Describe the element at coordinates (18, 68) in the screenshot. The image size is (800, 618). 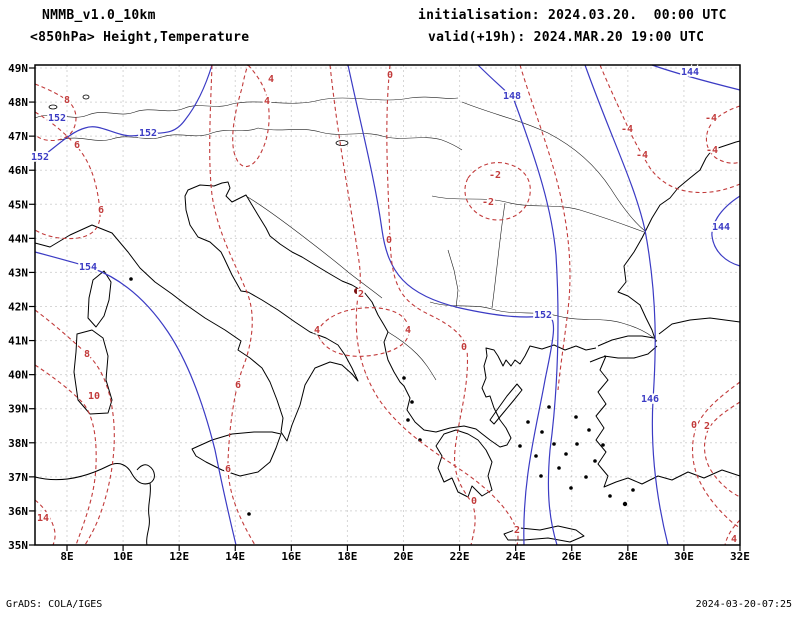
I see `lat-tick-label: 49N` at that location.